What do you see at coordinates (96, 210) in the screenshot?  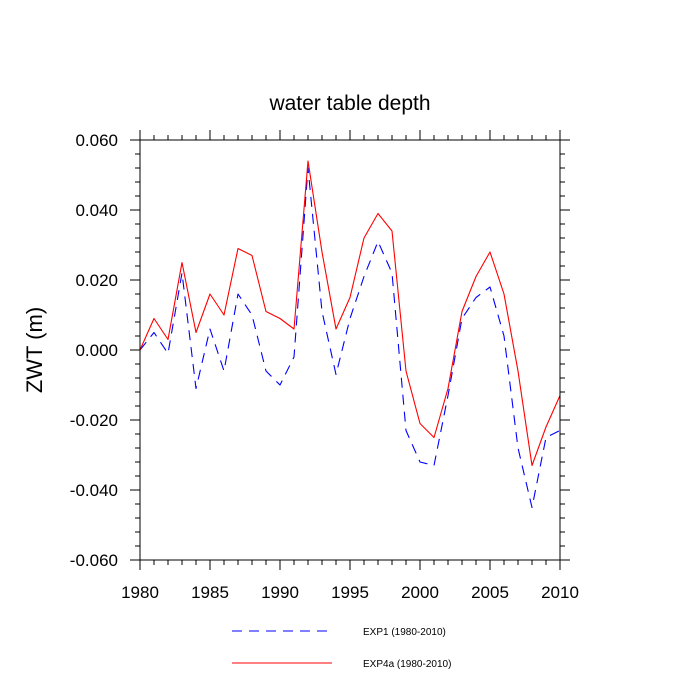 I see `y-tick-label: 0.040` at bounding box center [96, 210].